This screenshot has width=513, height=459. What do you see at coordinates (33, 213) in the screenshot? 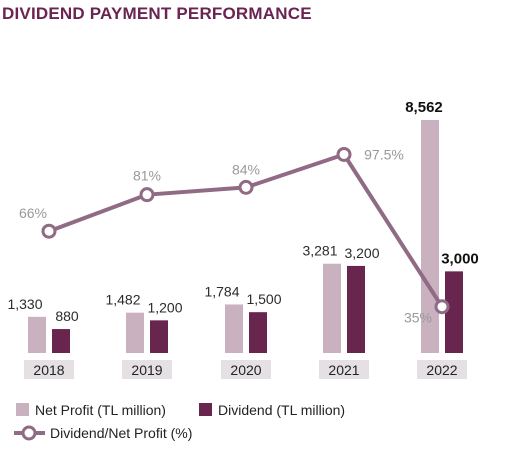
I see `ratio-label: 66%` at bounding box center [33, 213].